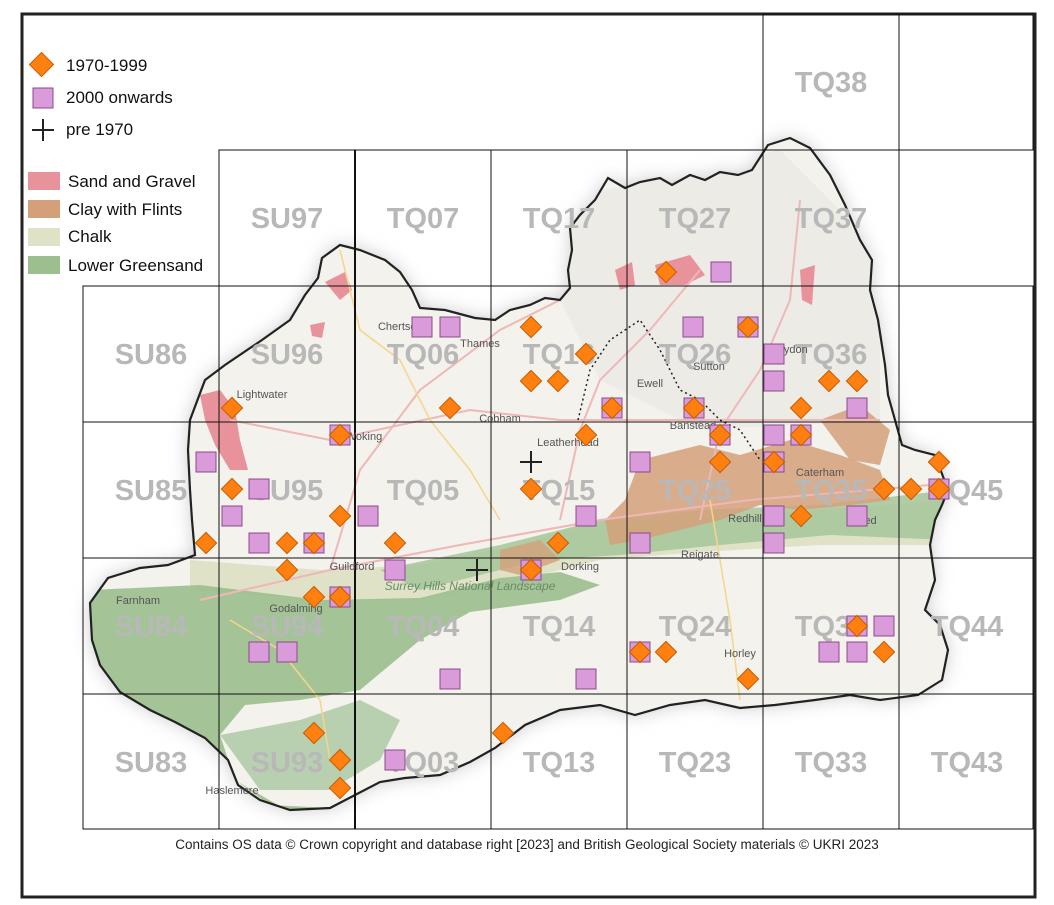  I want to click on town-label: Thames, so click(480, 344).